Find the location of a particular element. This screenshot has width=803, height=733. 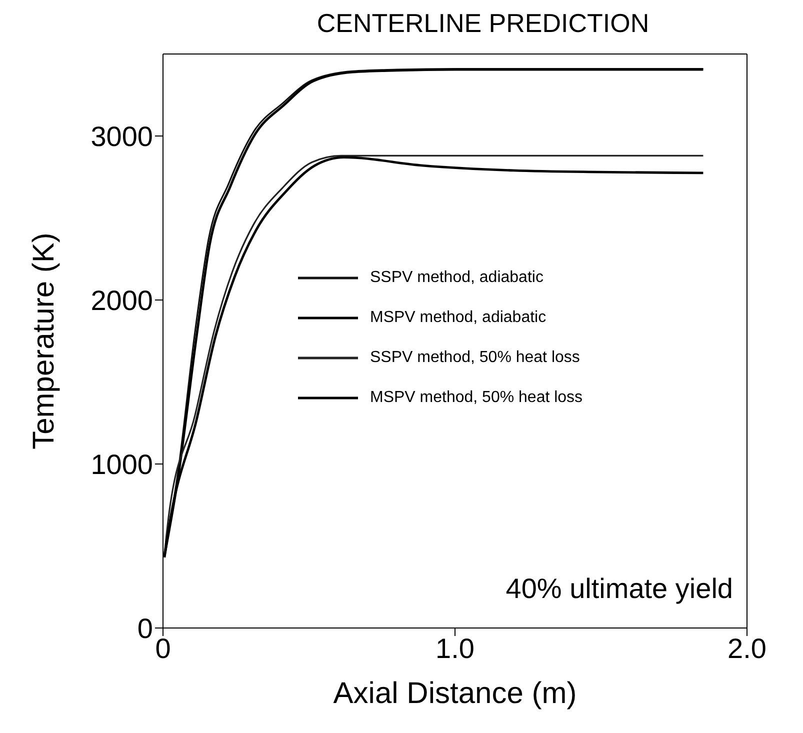

y-tick-label: 2000 is located at coordinates (121, 300).